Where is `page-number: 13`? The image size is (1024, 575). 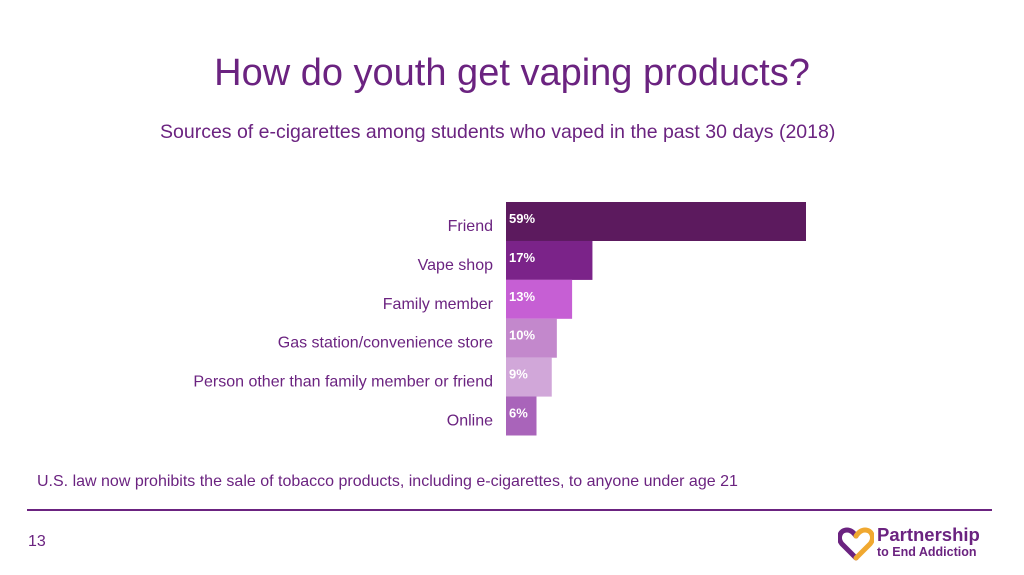
page-number: 13 is located at coordinates (37, 541).